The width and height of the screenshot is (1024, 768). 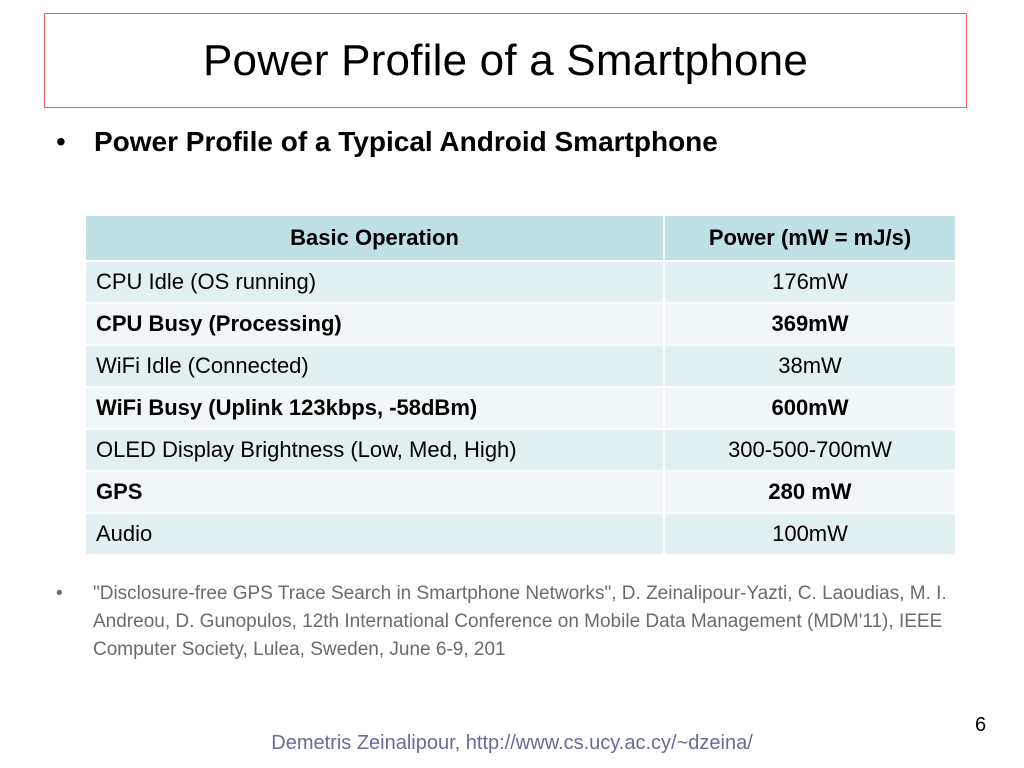 I want to click on page-number: 6, so click(x=981, y=725).